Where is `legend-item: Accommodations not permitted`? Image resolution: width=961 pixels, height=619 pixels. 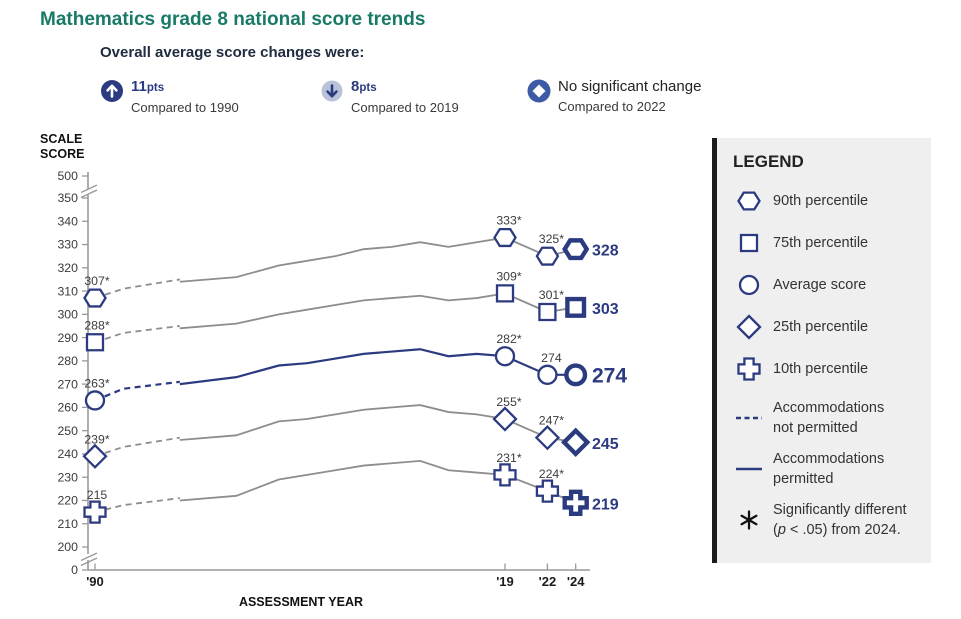
legend-item: Accommodations not permitted is located at coordinates (826, 418).